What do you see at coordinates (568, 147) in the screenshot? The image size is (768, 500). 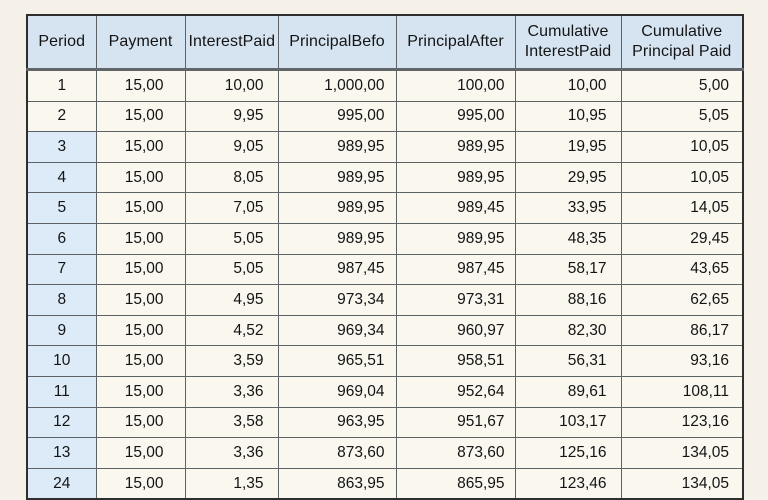 I see `cell-cumulative-interest-paid: 19,95` at bounding box center [568, 147].